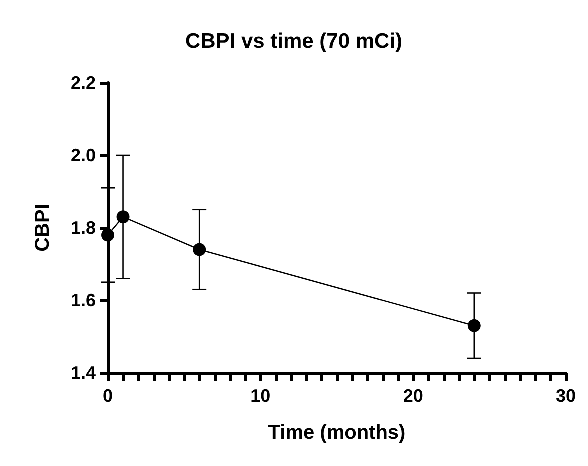 The width and height of the screenshot is (588, 466). What do you see at coordinates (83, 228) in the screenshot?
I see `y-tick-label: 1.8` at bounding box center [83, 228].